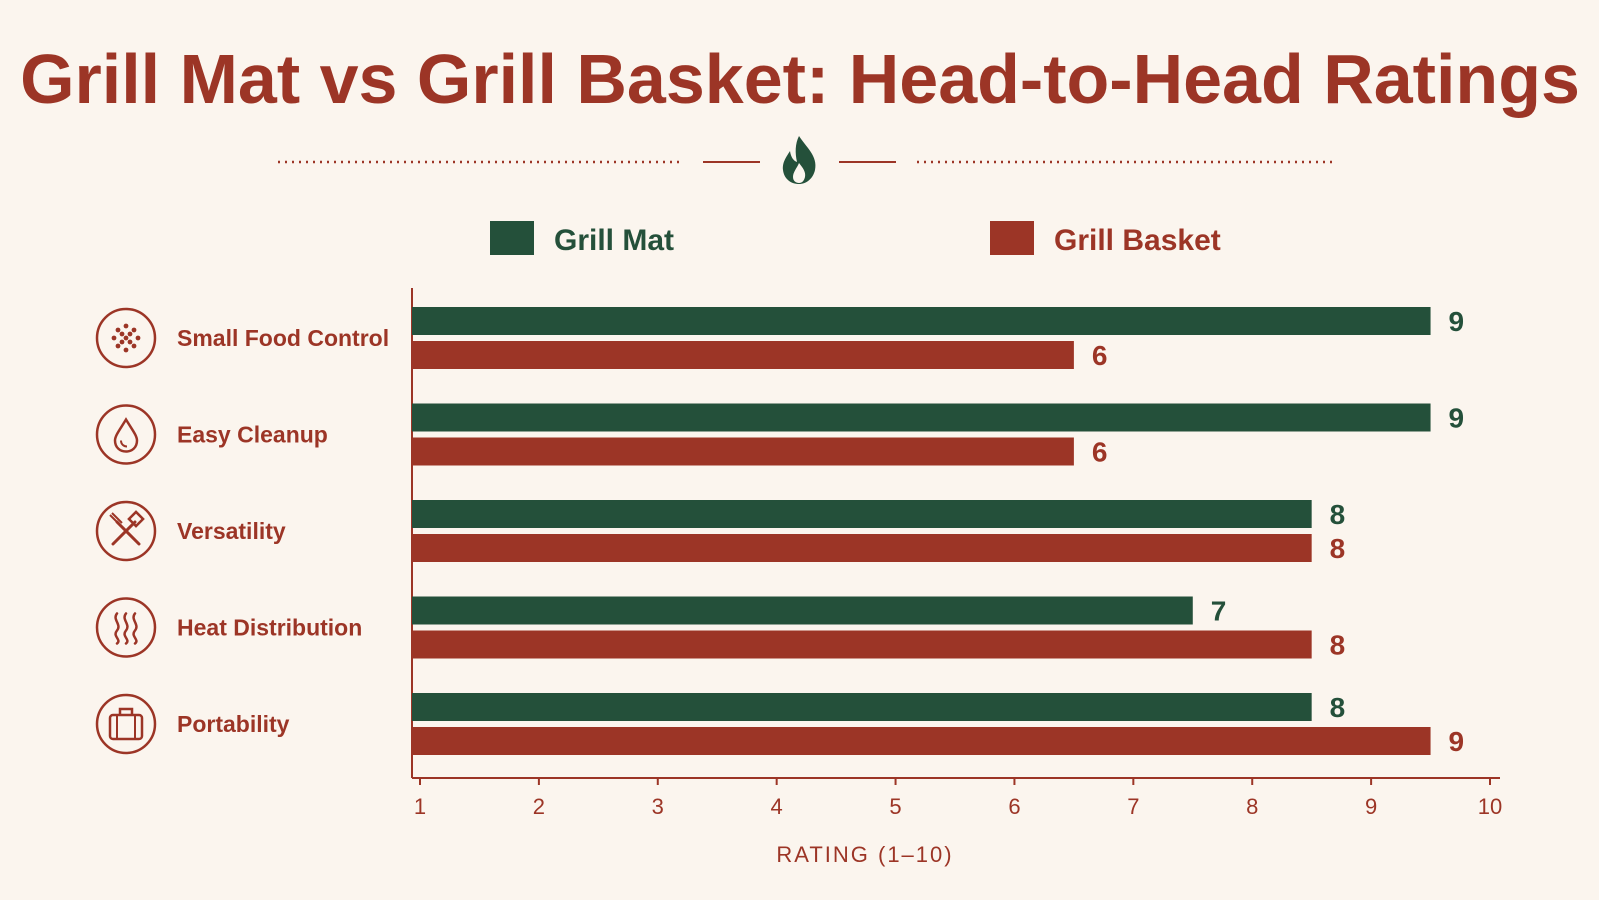 This screenshot has height=900, width=1599. What do you see at coordinates (269, 628) in the screenshot?
I see `category-label: Heat Distribution` at bounding box center [269, 628].